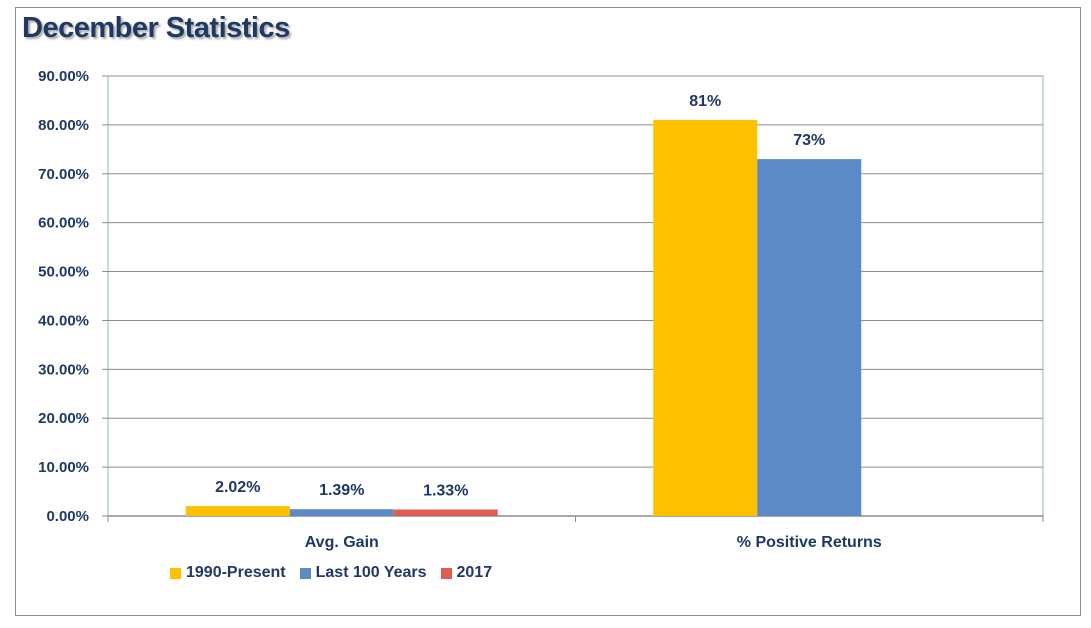 The image size is (1091, 628). Describe the element at coordinates (371, 572) in the screenshot. I see `legend-label: Last 100 Years` at that location.